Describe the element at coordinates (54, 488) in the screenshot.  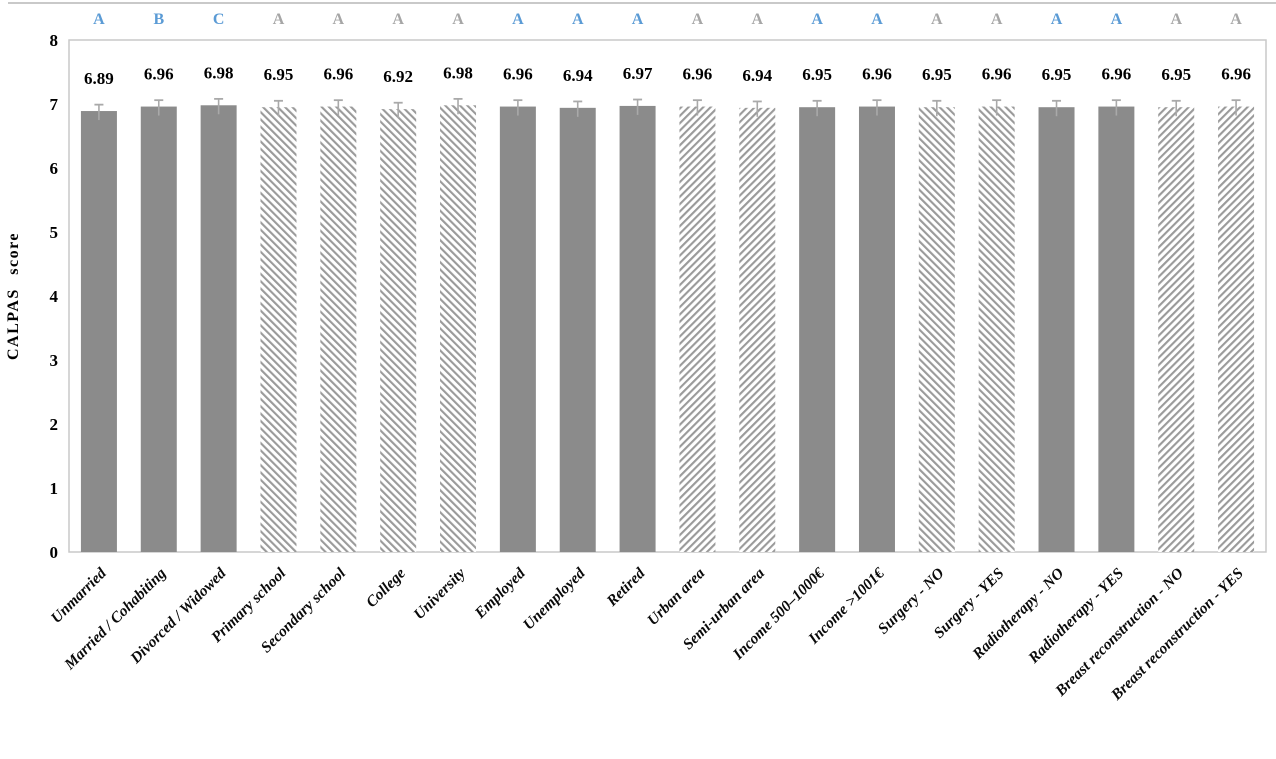
I see `y-axis-tick-label: 1` at that location.